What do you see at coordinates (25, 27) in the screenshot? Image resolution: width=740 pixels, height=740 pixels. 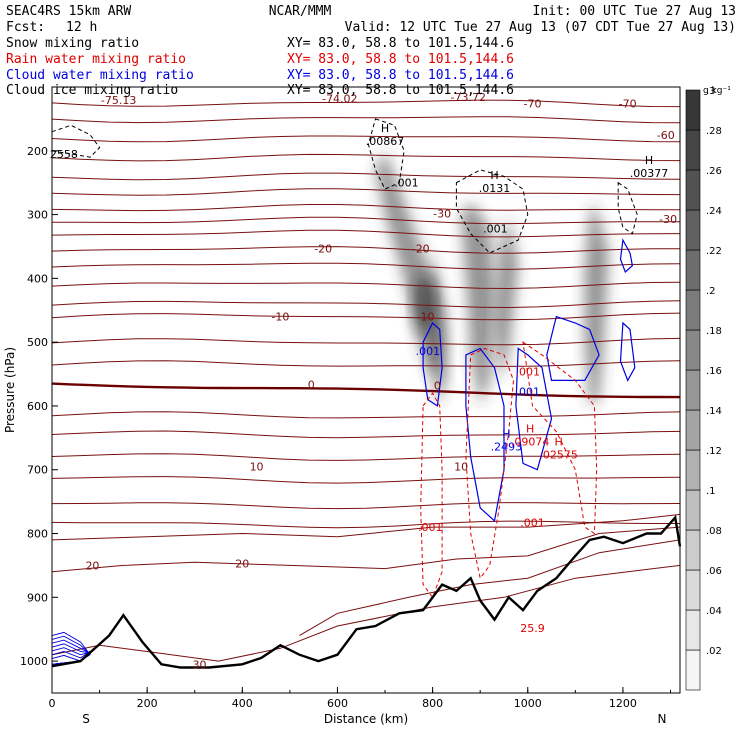 I see `fcst-label: Fcst:` at bounding box center [25, 27].